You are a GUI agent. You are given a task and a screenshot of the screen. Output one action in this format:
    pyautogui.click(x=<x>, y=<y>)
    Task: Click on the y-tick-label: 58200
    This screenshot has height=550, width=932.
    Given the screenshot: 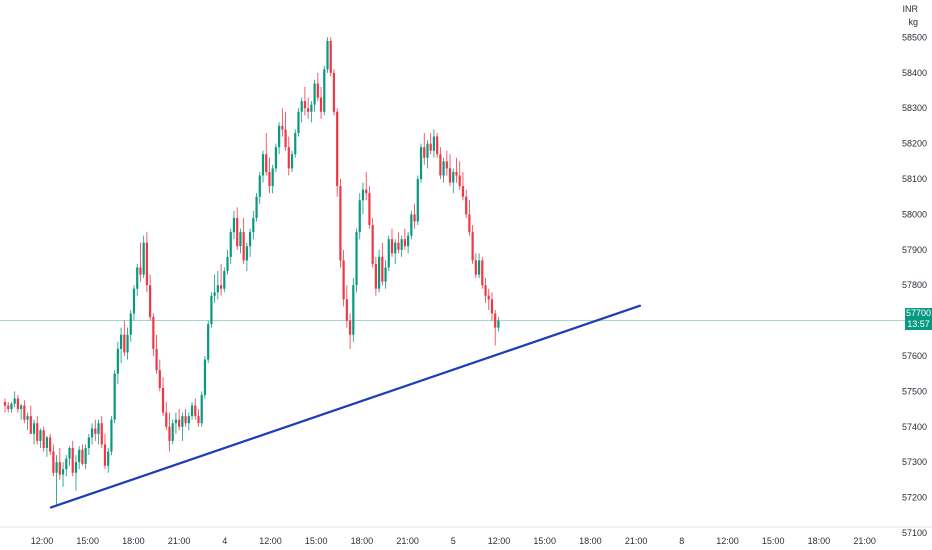 What is the action you would take?
    pyautogui.click(x=914, y=144)
    